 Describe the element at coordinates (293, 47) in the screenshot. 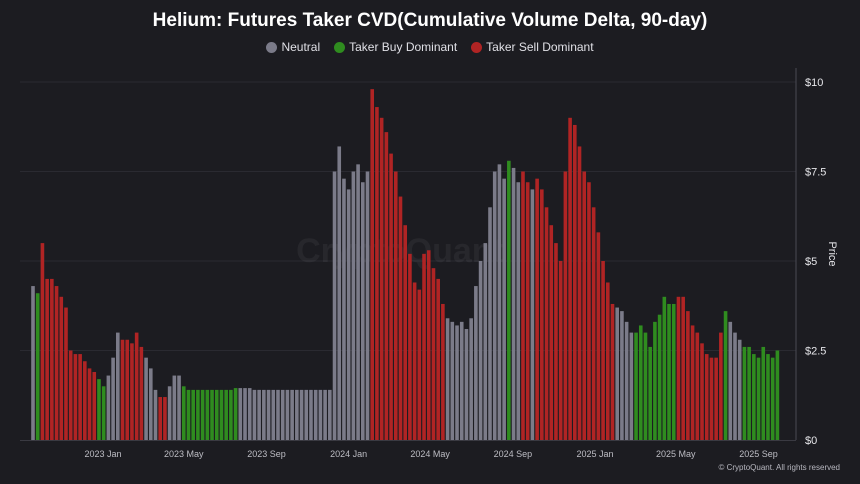

I see `legend-item-neutral: Neutral` at that location.